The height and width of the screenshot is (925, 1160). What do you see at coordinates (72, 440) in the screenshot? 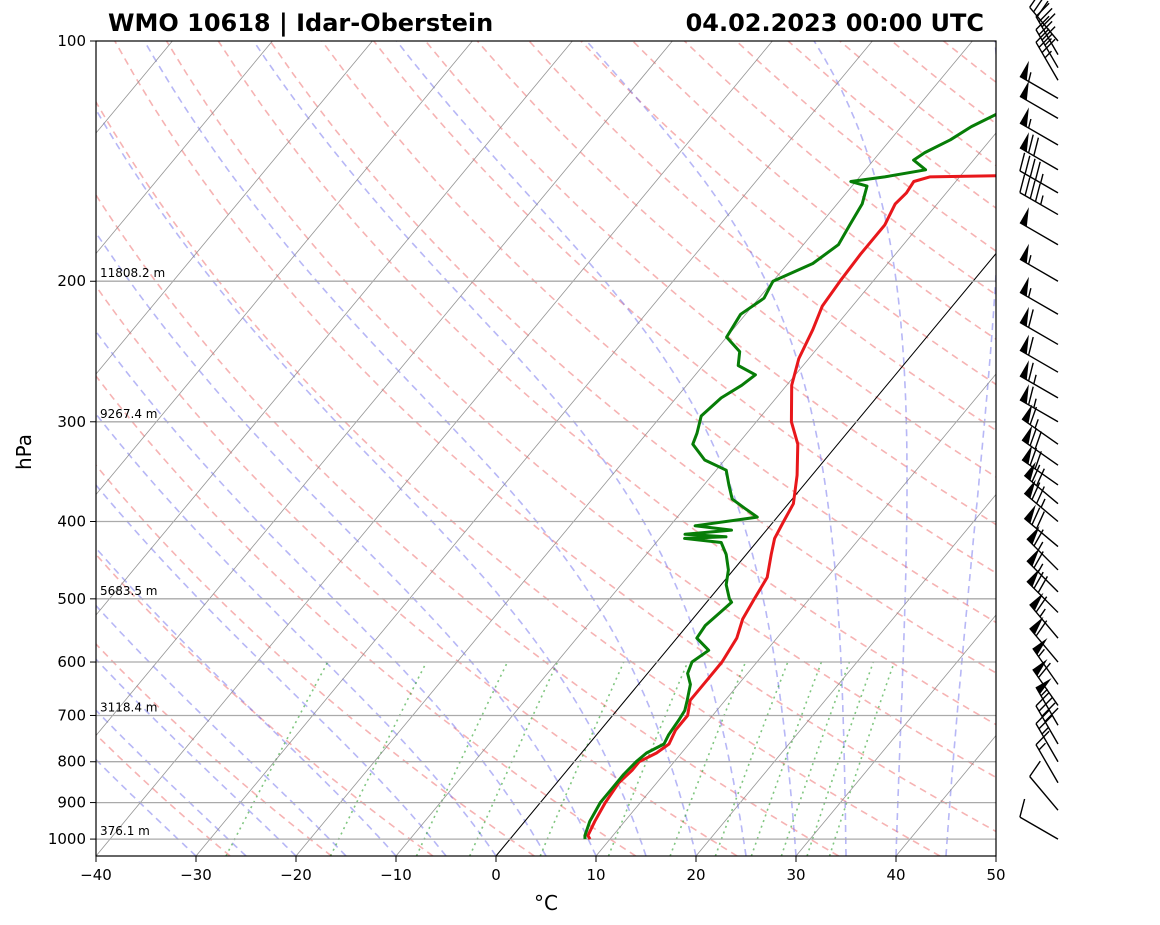
I see `y-axis: 100 200 300 400 500 600 700 800 900 1000` at bounding box center [72, 440].